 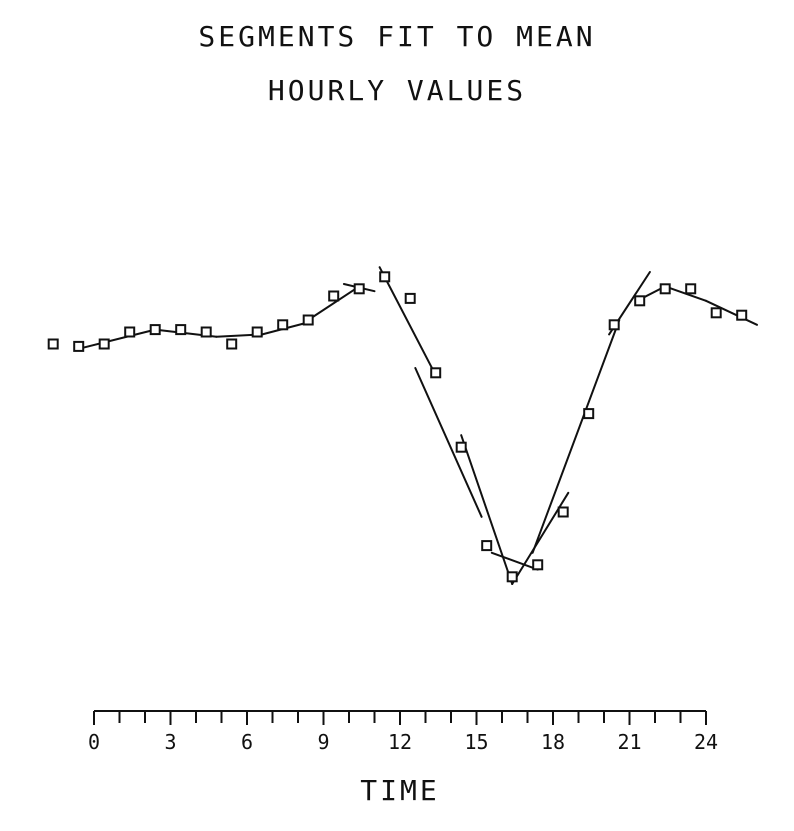 What do you see at coordinates (553, 742) in the screenshot?
I see `x-tick-label: 18` at bounding box center [553, 742].